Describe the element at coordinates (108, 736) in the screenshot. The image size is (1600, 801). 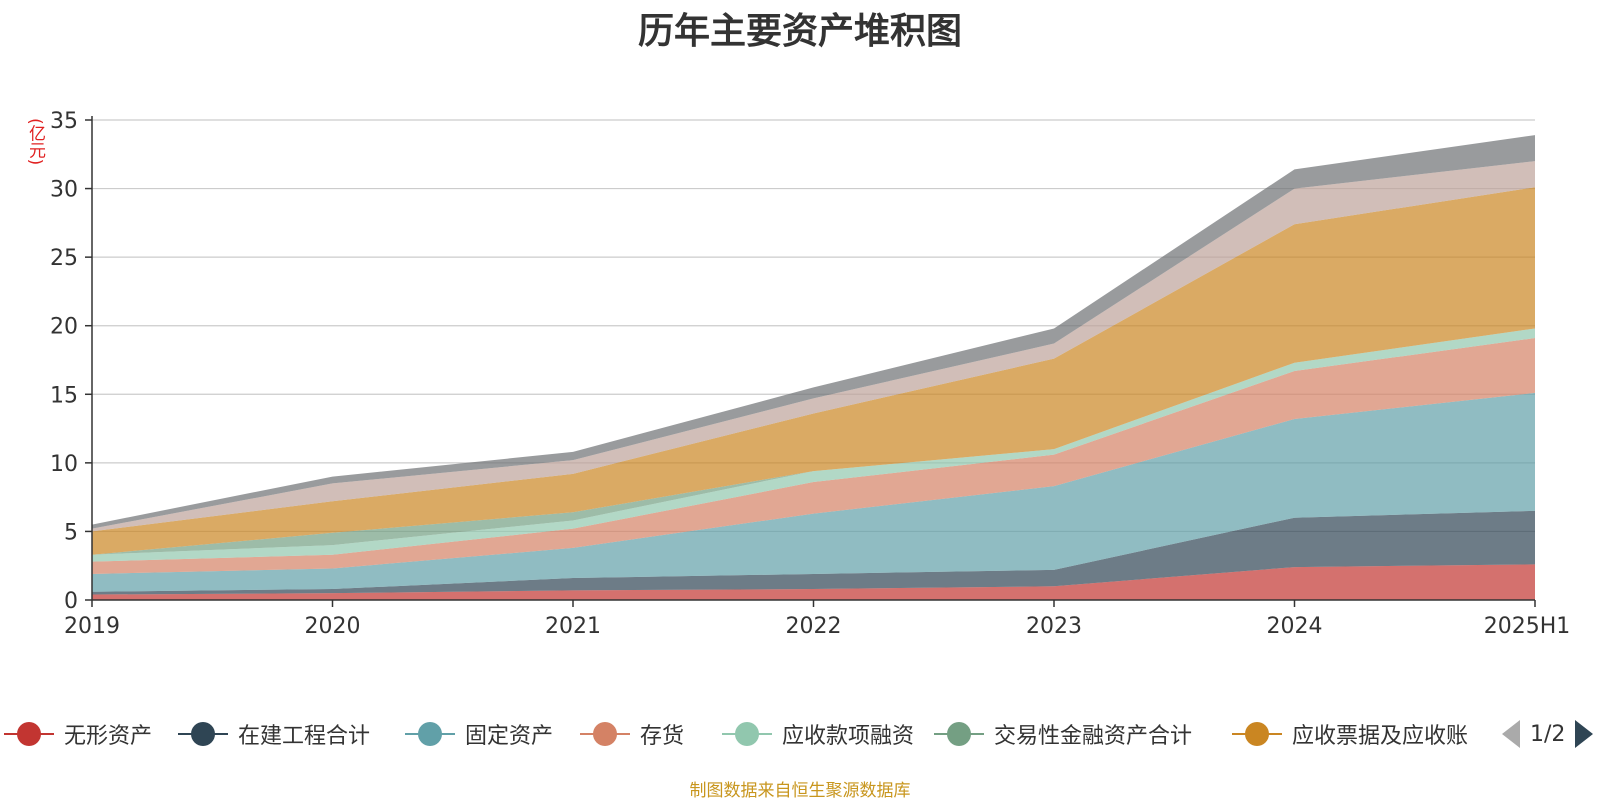
I see `legend-label: 无形资产` at that location.